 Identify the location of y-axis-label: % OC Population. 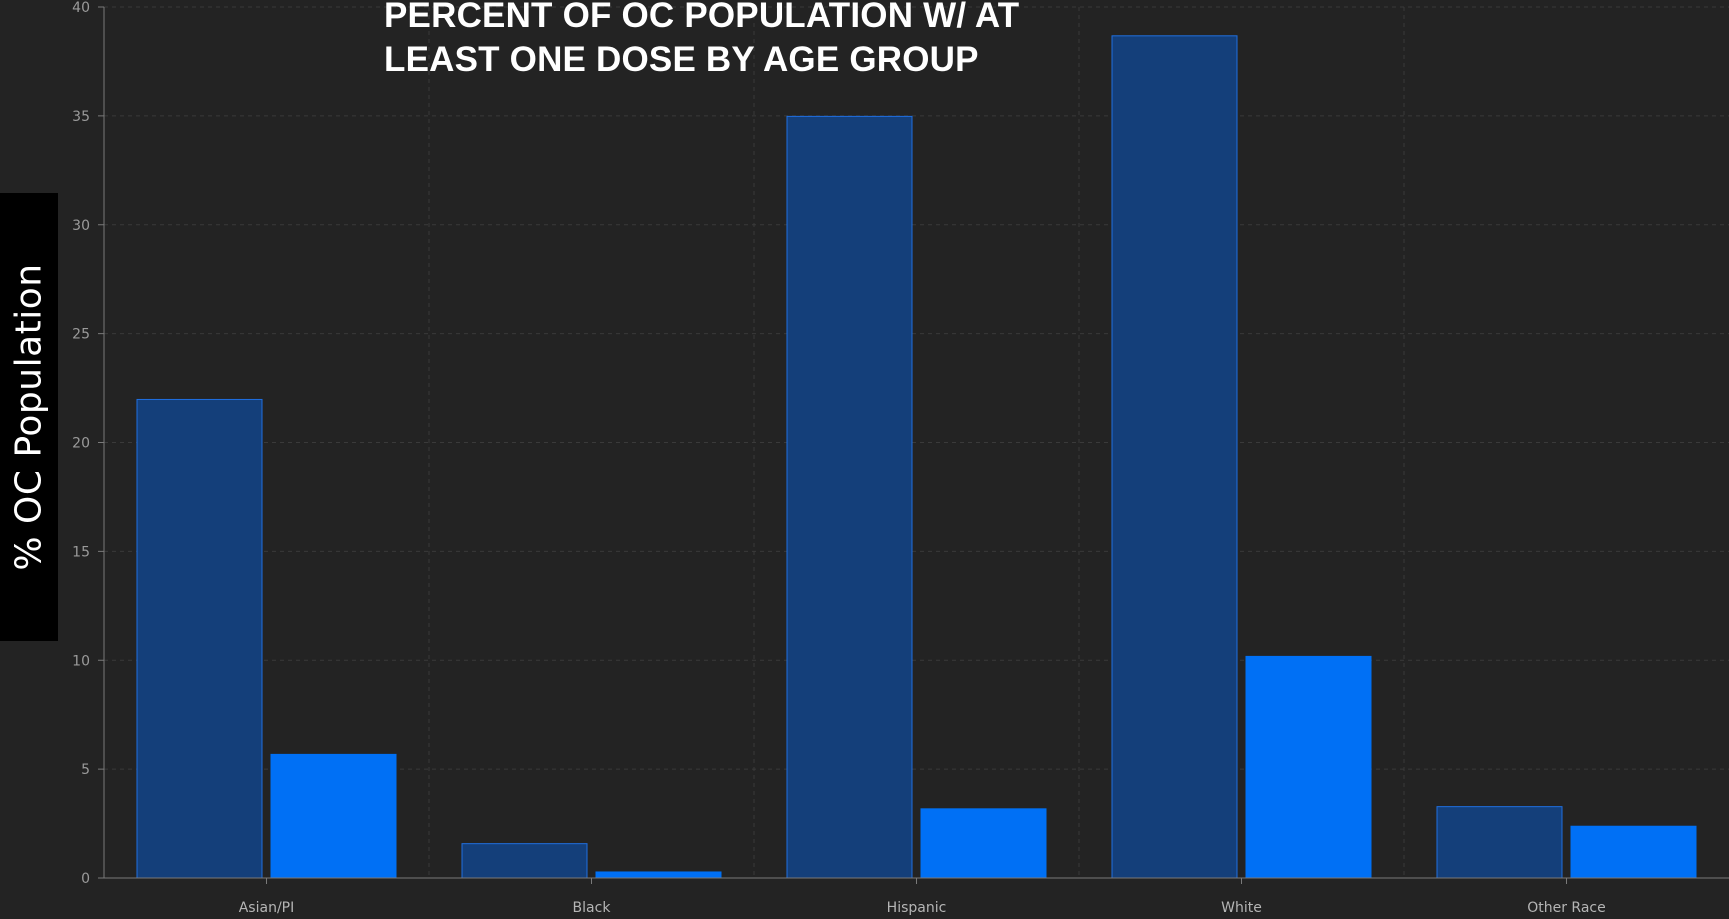
(29, 417).